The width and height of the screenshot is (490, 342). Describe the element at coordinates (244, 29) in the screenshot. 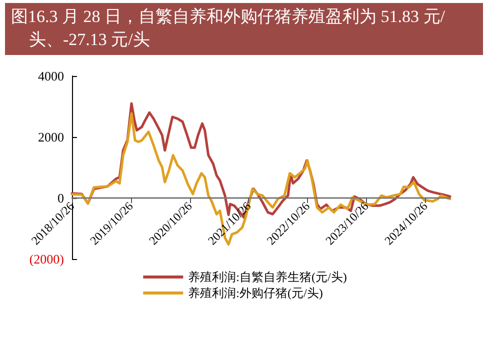

I see `chart-title: 图16.3 月 28 日，自繁自养和外购仔猪养殖盈利为 51.83 元/头、-27.13 元/头` at that location.